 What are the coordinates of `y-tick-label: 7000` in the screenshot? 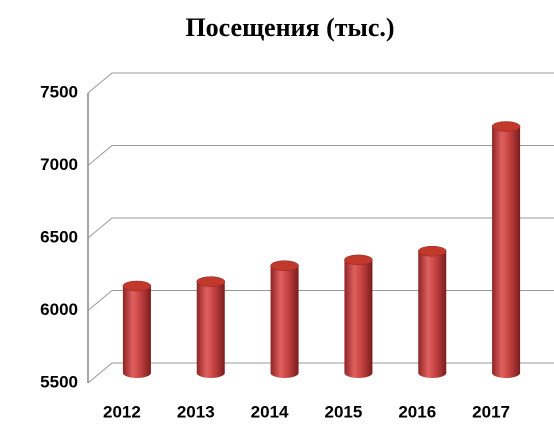 It's located at (59, 164).